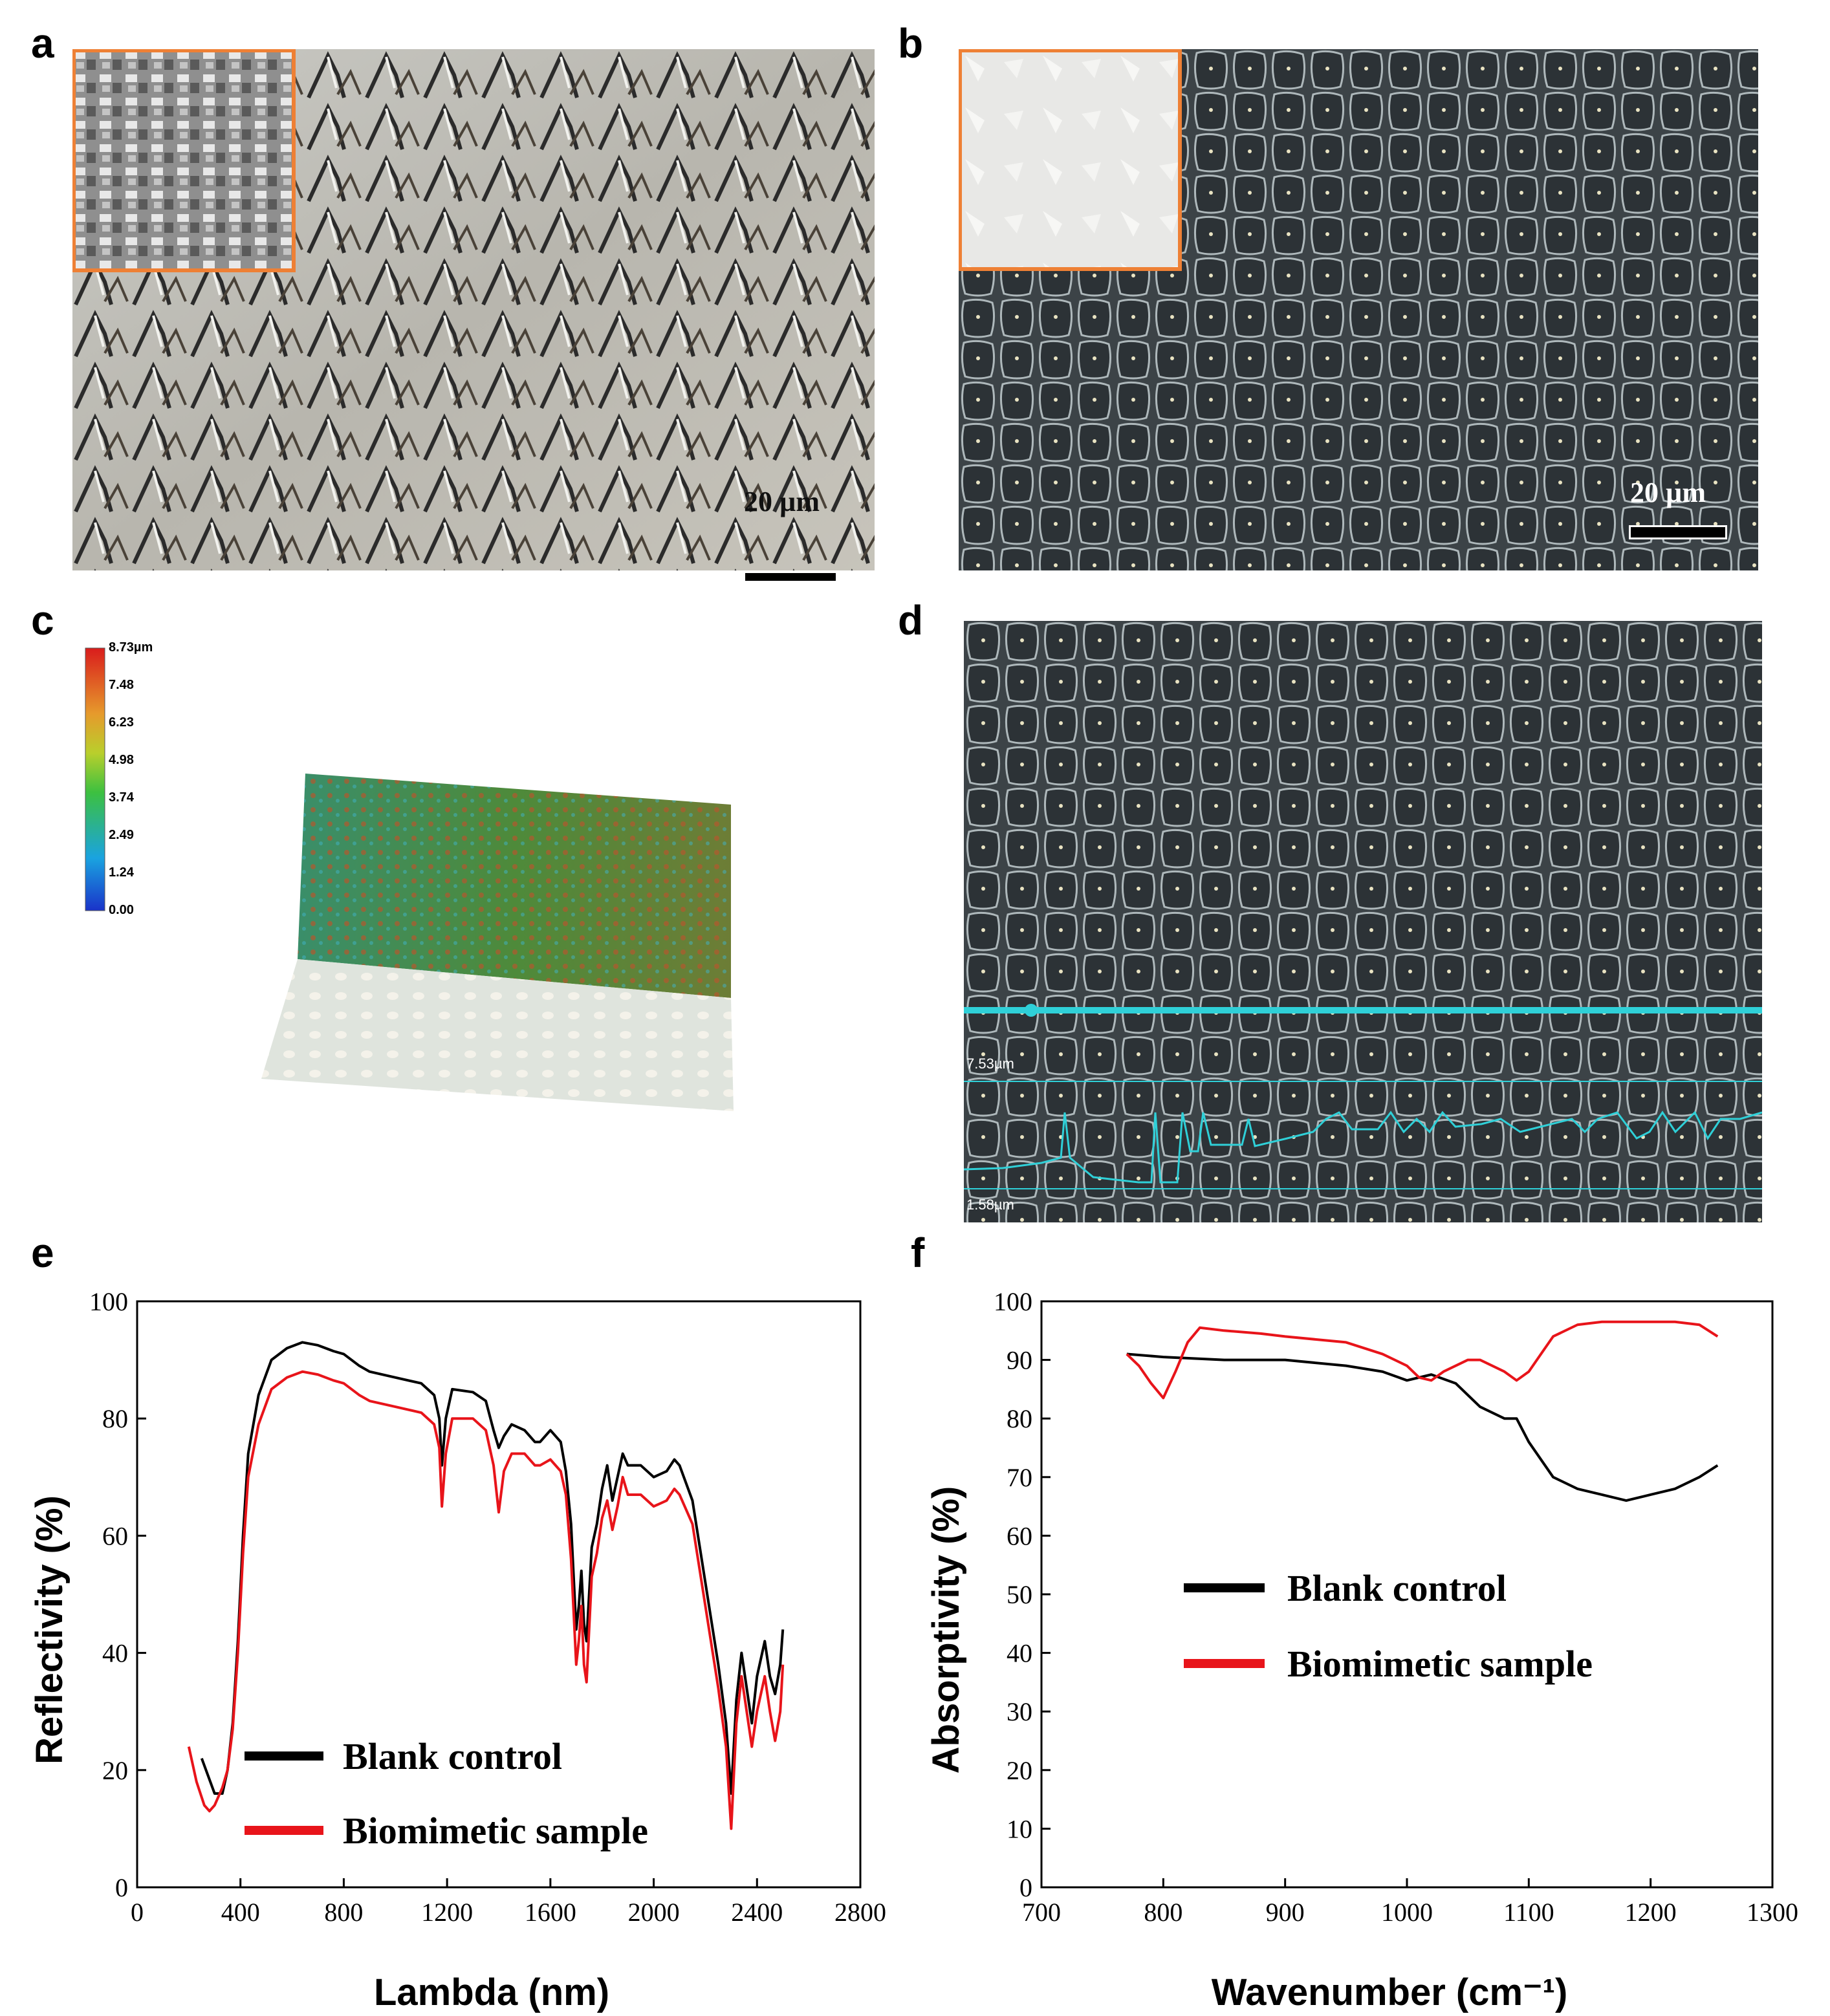 The image size is (1830, 2016). Describe the element at coordinates (122, 685) in the screenshot. I see `colorbar-tick-1: 7.48` at that location.